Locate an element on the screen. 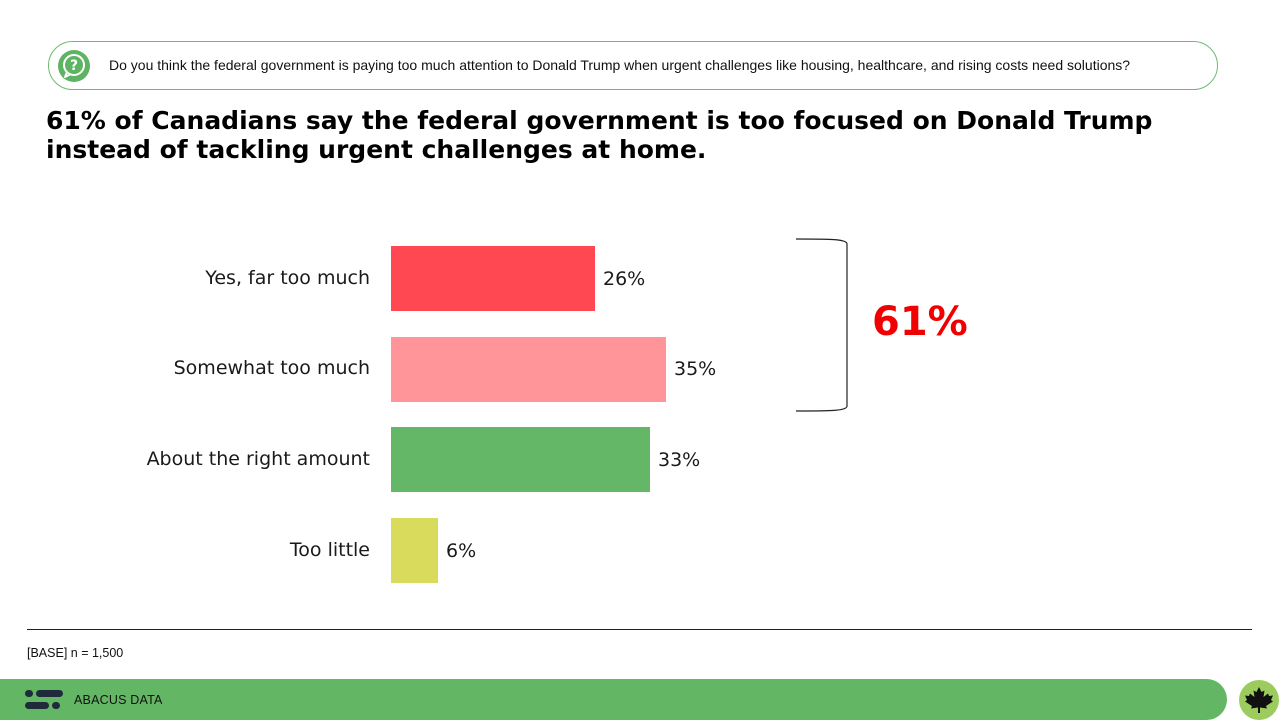 This screenshot has width=1280, height=724. total-annotation: 61% is located at coordinates (920, 322).